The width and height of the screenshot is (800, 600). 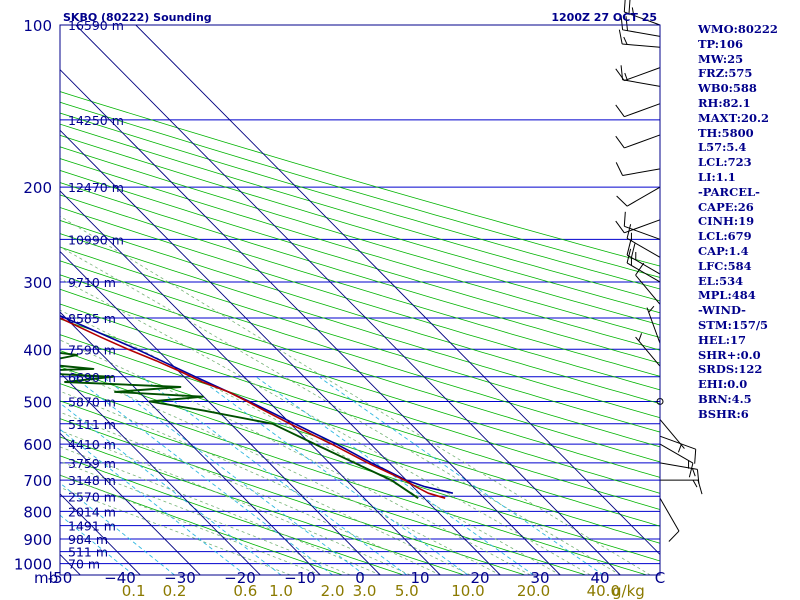 What do you see at coordinates (733, 117) in the screenshot?
I see `stat-line: MAXT:20.2` at bounding box center [733, 117].